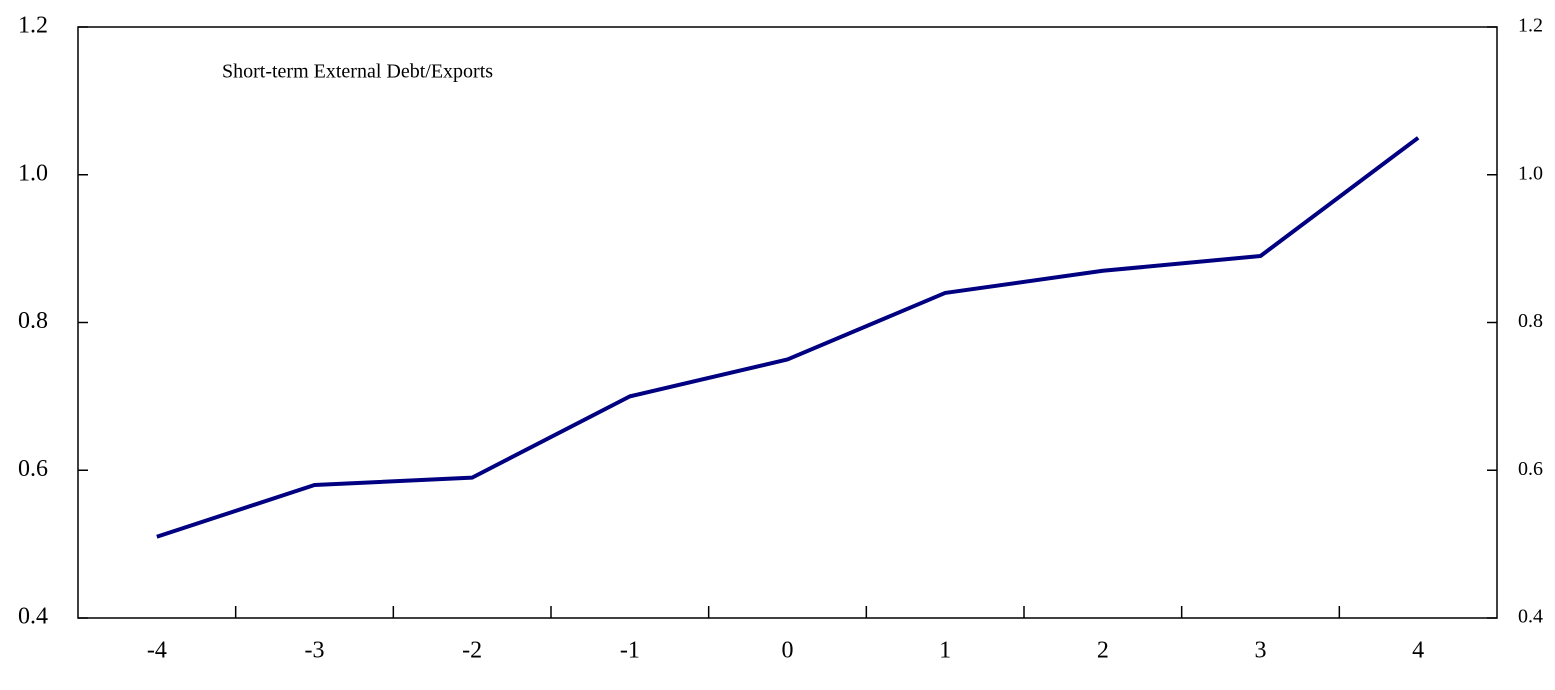 The width and height of the screenshot is (1555, 690). Describe the element at coordinates (945, 651) in the screenshot. I see `x-tick-label: 1` at that location.